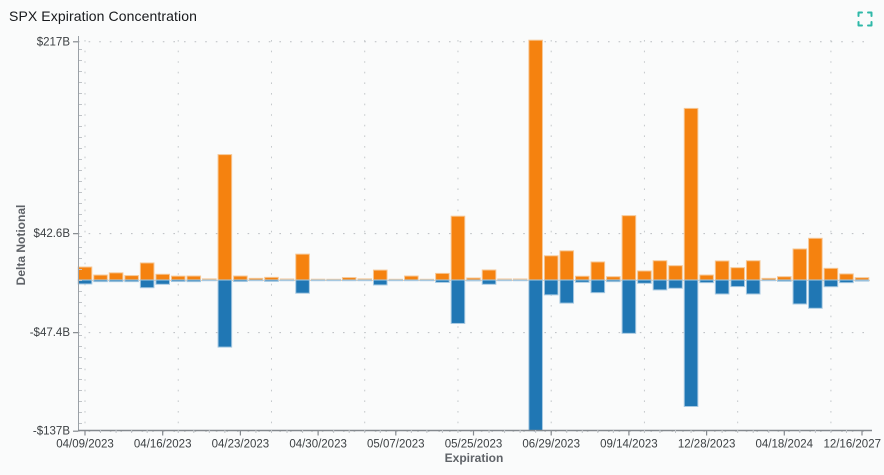  What do you see at coordinates (396, 445) in the screenshot?
I see `x-tick-label: 05/07/2023` at bounding box center [396, 445].